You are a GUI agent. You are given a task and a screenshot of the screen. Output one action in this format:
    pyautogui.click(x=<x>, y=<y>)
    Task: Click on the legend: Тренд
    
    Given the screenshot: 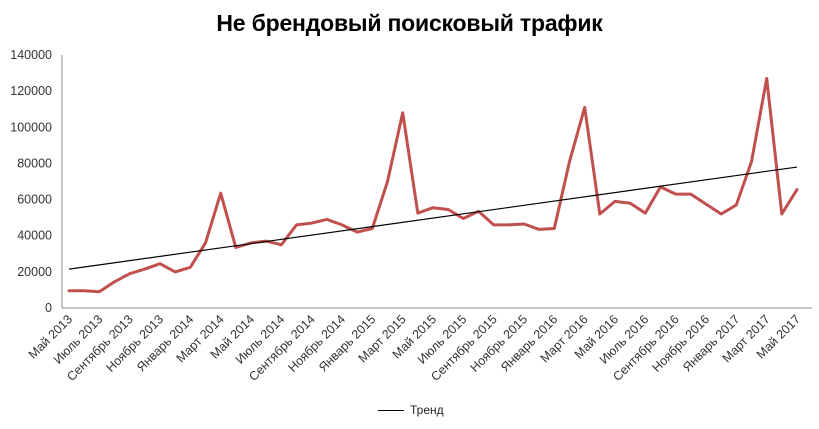 What is the action you would take?
    pyautogui.click(x=411, y=410)
    